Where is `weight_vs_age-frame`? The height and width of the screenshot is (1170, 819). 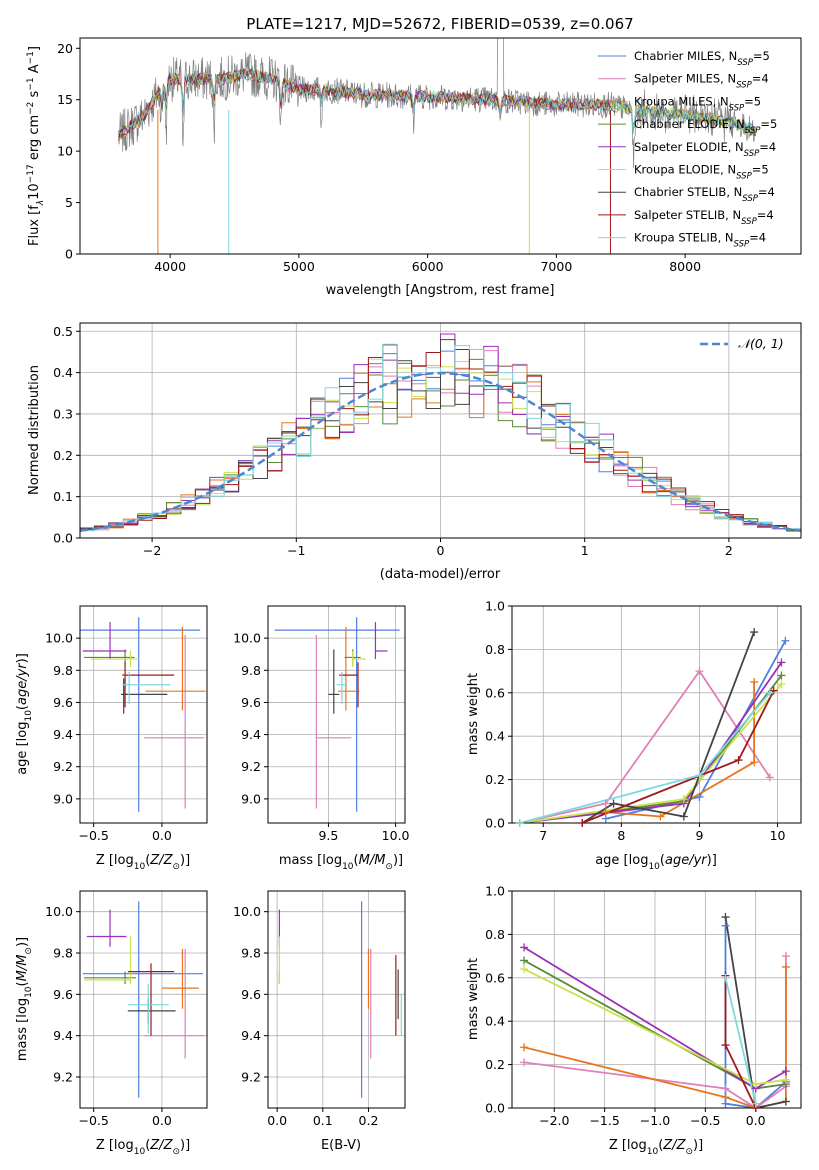 weight_vs_age-frame is located at coordinates (655, 716).